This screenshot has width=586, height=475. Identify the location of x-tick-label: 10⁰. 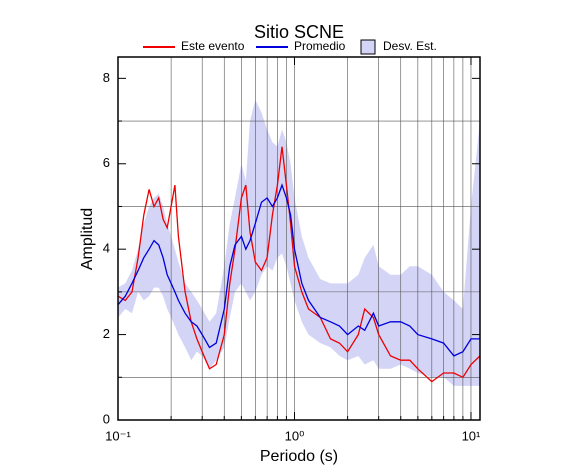
(295, 435).